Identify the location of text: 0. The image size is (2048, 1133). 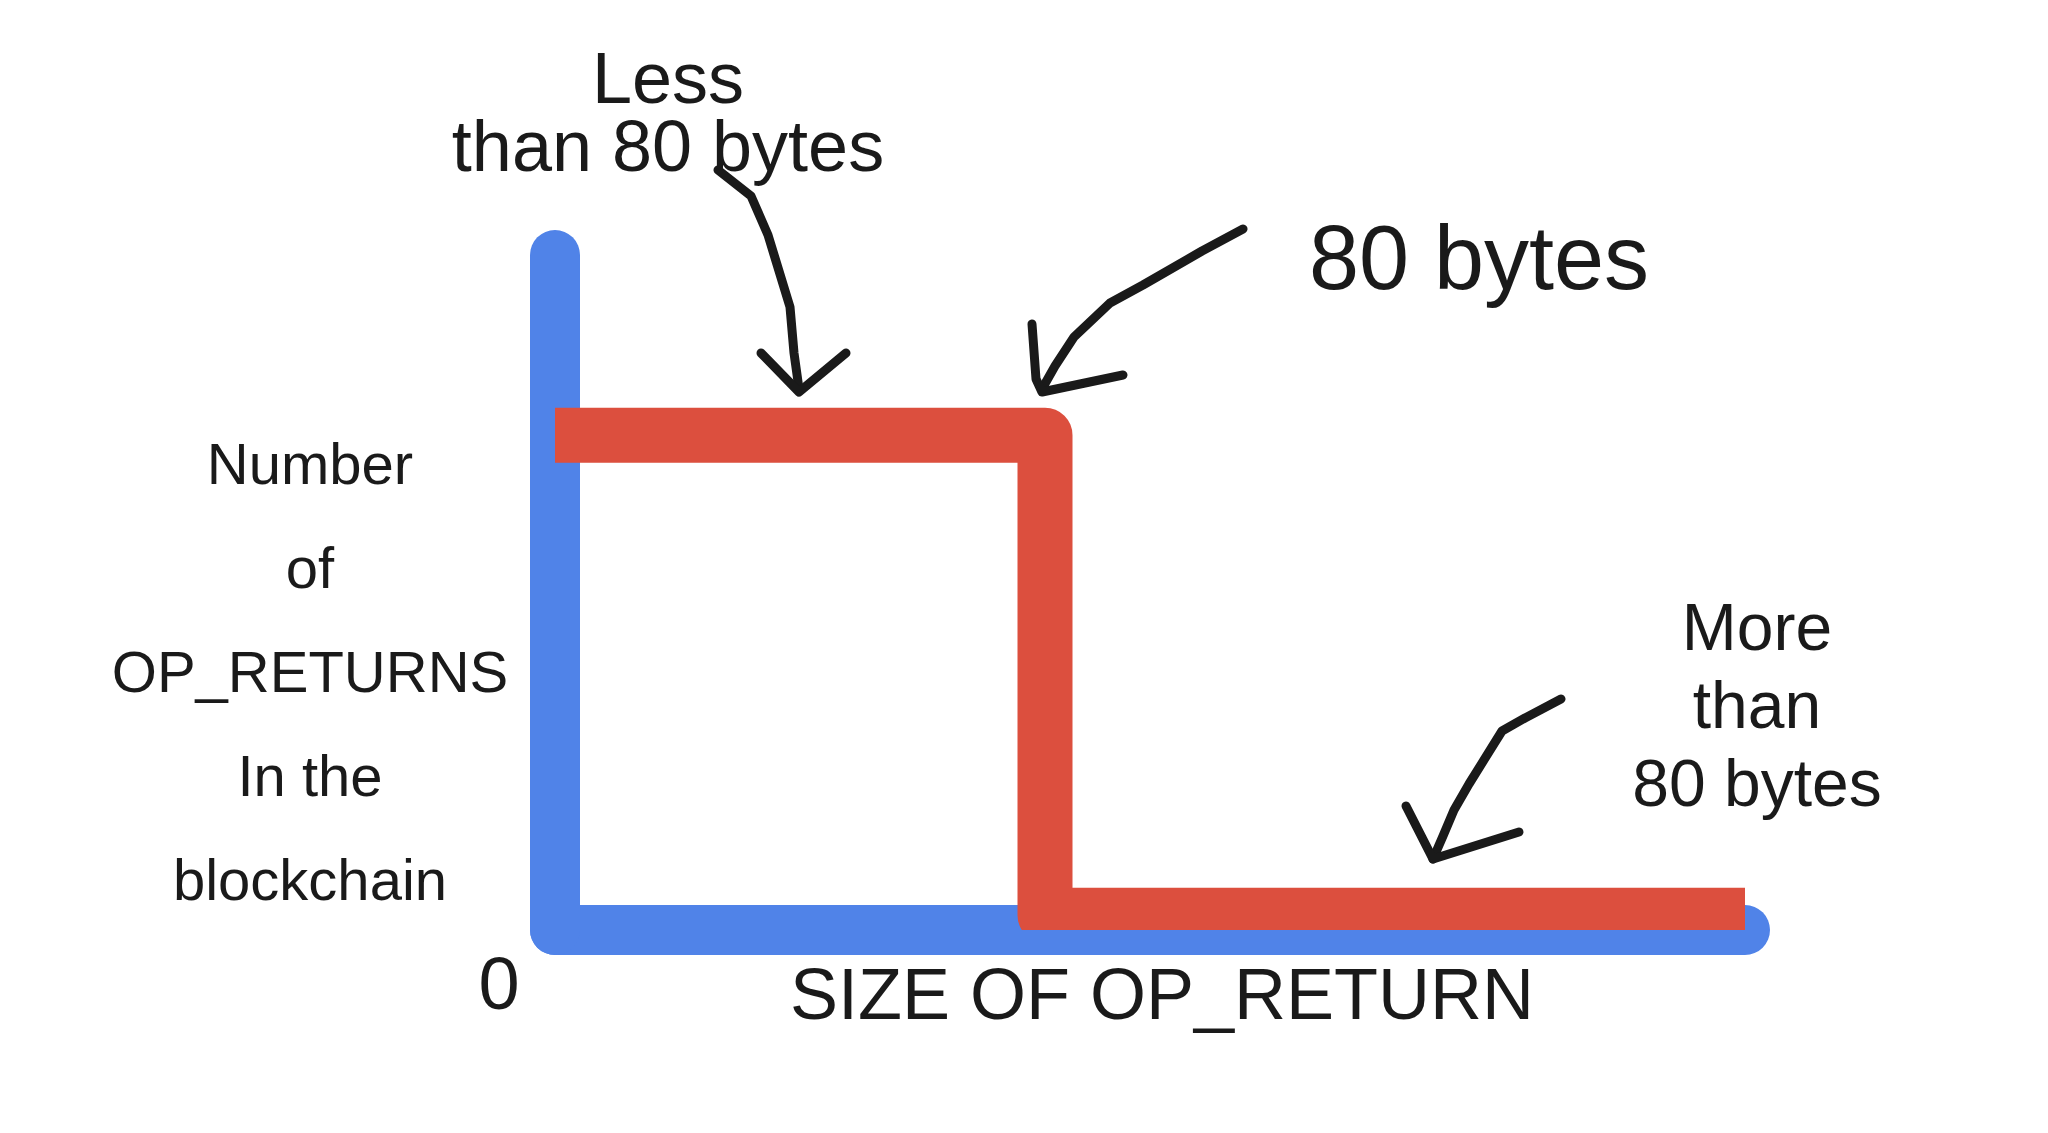
(499, 983).